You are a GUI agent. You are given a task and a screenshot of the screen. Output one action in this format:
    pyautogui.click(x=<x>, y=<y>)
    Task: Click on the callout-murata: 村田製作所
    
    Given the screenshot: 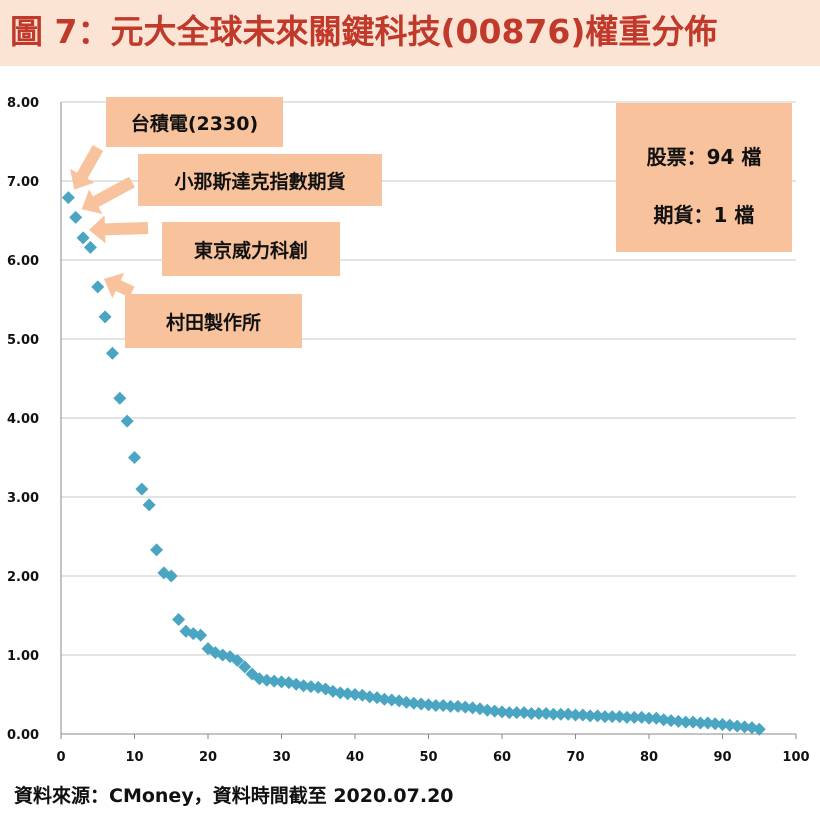 What is the action you would take?
    pyautogui.click(x=213, y=321)
    